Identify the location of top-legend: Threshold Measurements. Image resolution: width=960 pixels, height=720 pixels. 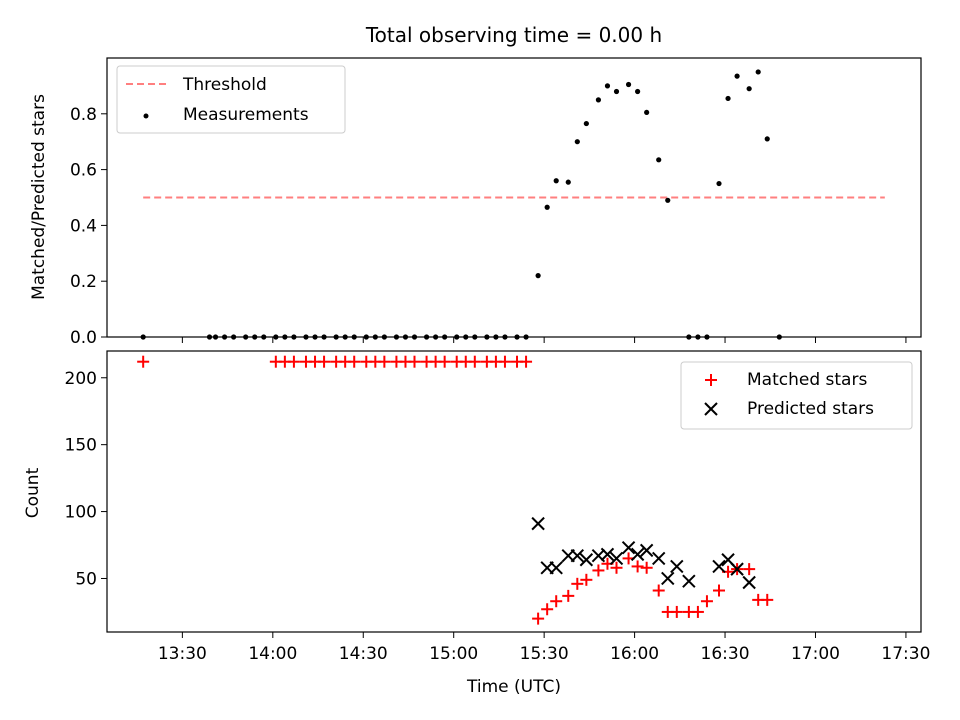
(231, 99).